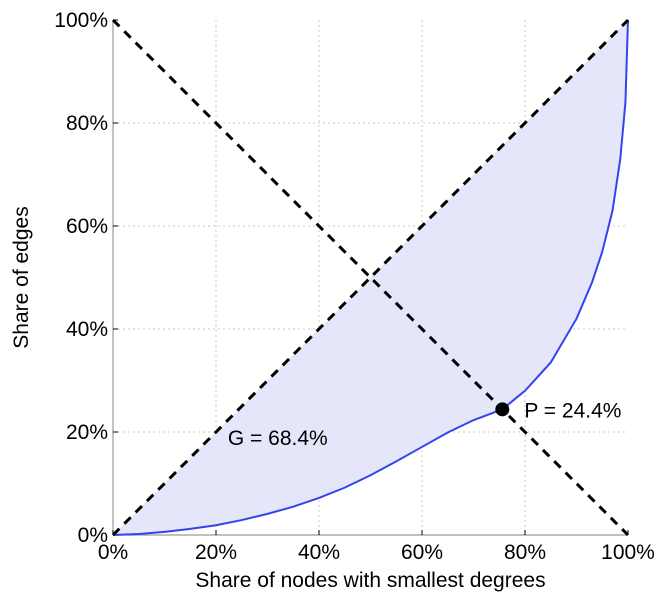 The image size is (667, 600). I want to click on y-tick-label: 0%, so click(93, 535).